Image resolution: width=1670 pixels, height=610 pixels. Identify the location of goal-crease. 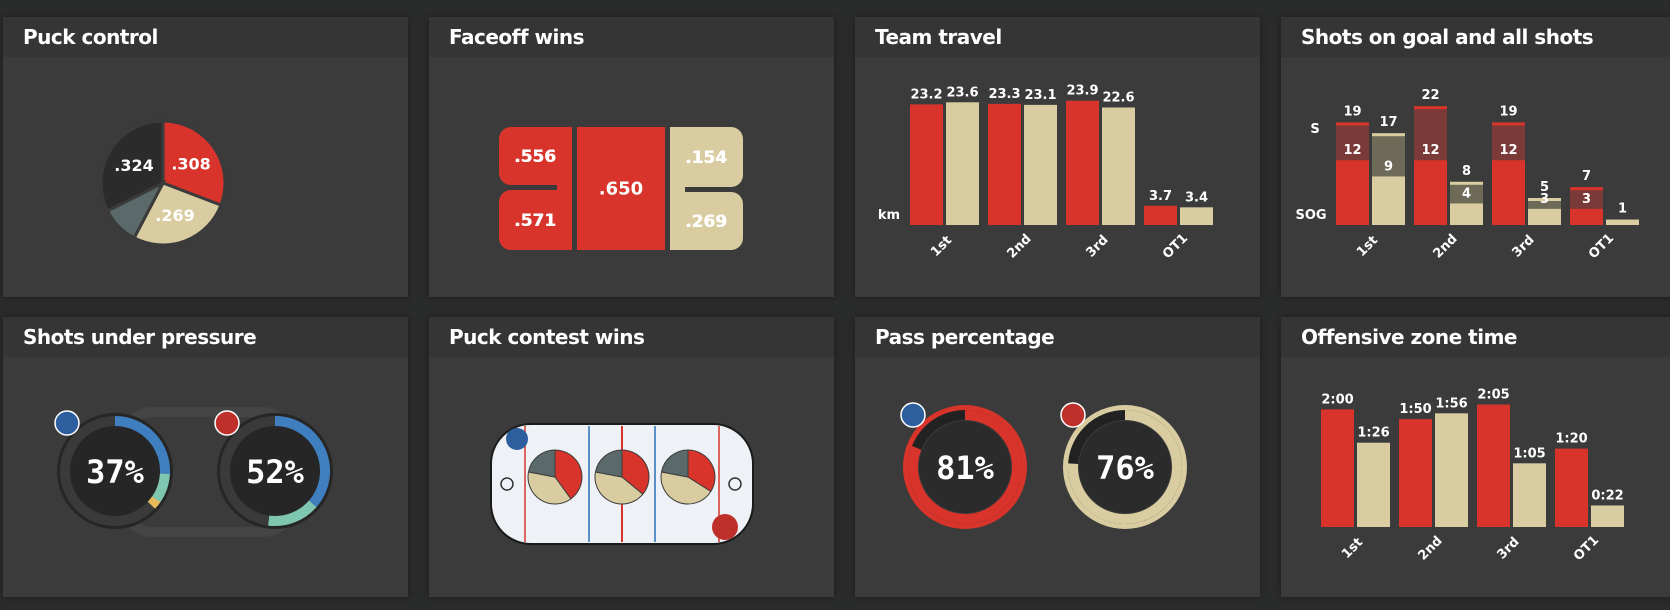
(507, 484).